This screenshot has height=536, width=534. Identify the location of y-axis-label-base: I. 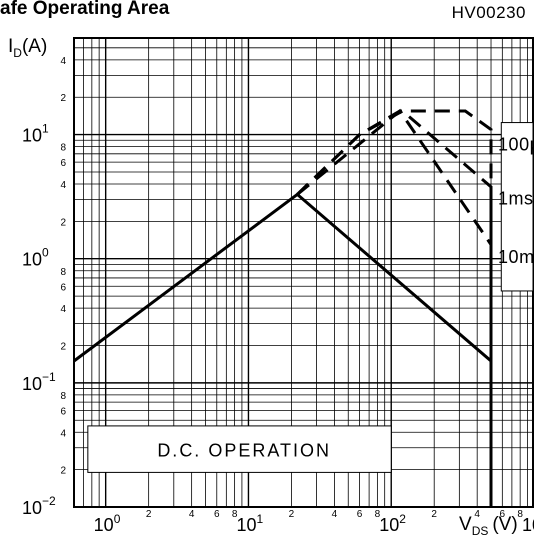
(10, 46).